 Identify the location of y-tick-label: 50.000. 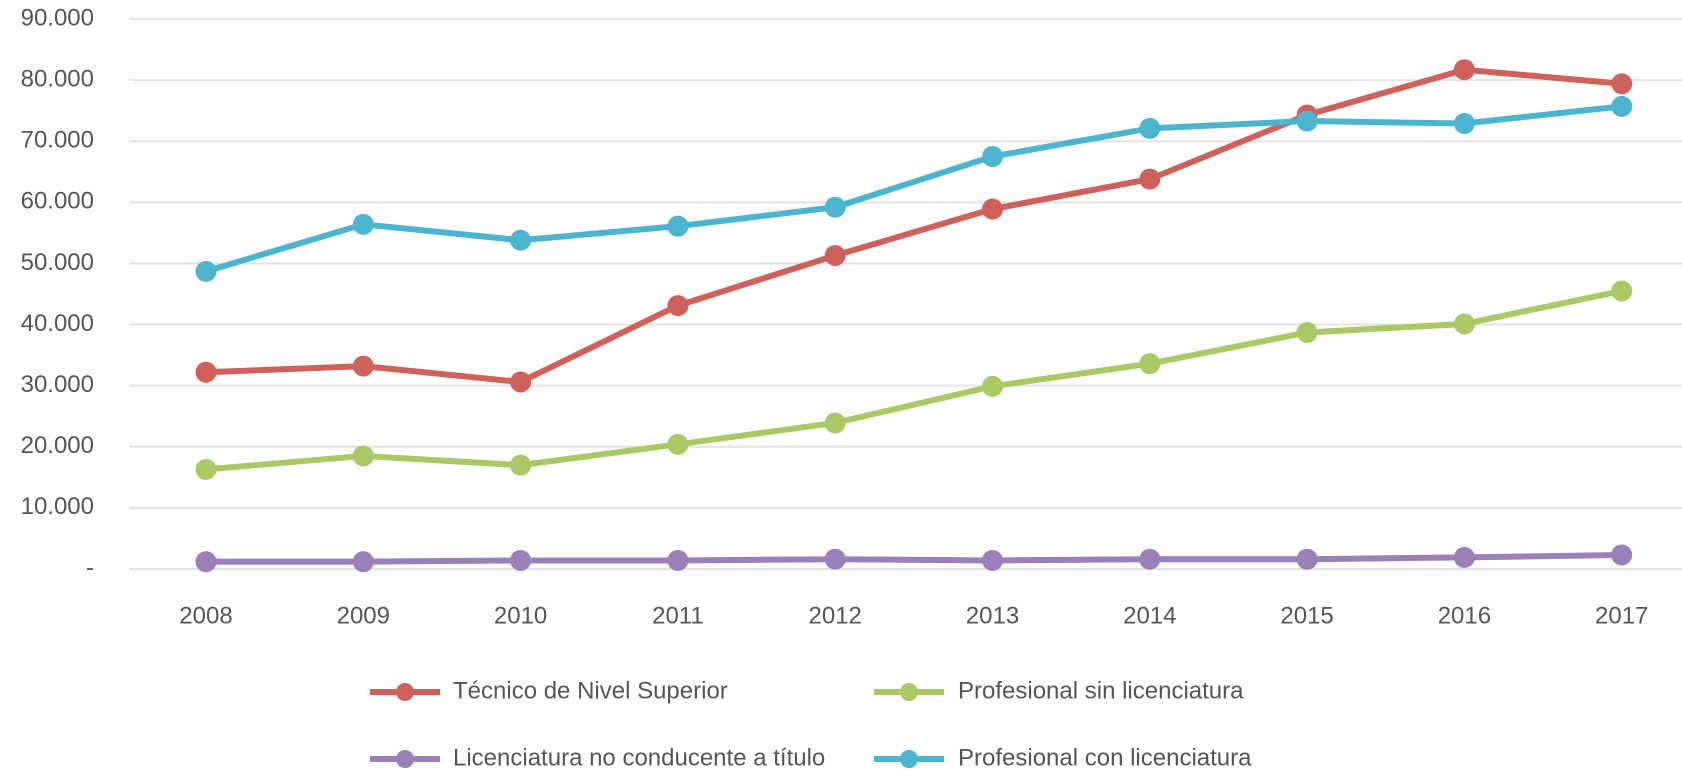
(57, 262).